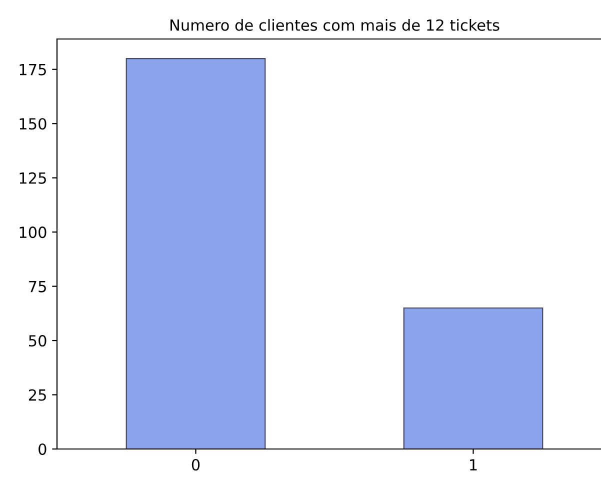 The height and width of the screenshot is (481, 601). What do you see at coordinates (37, 341) in the screenshot?
I see `y-tick-label: 50` at bounding box center [37, 341].